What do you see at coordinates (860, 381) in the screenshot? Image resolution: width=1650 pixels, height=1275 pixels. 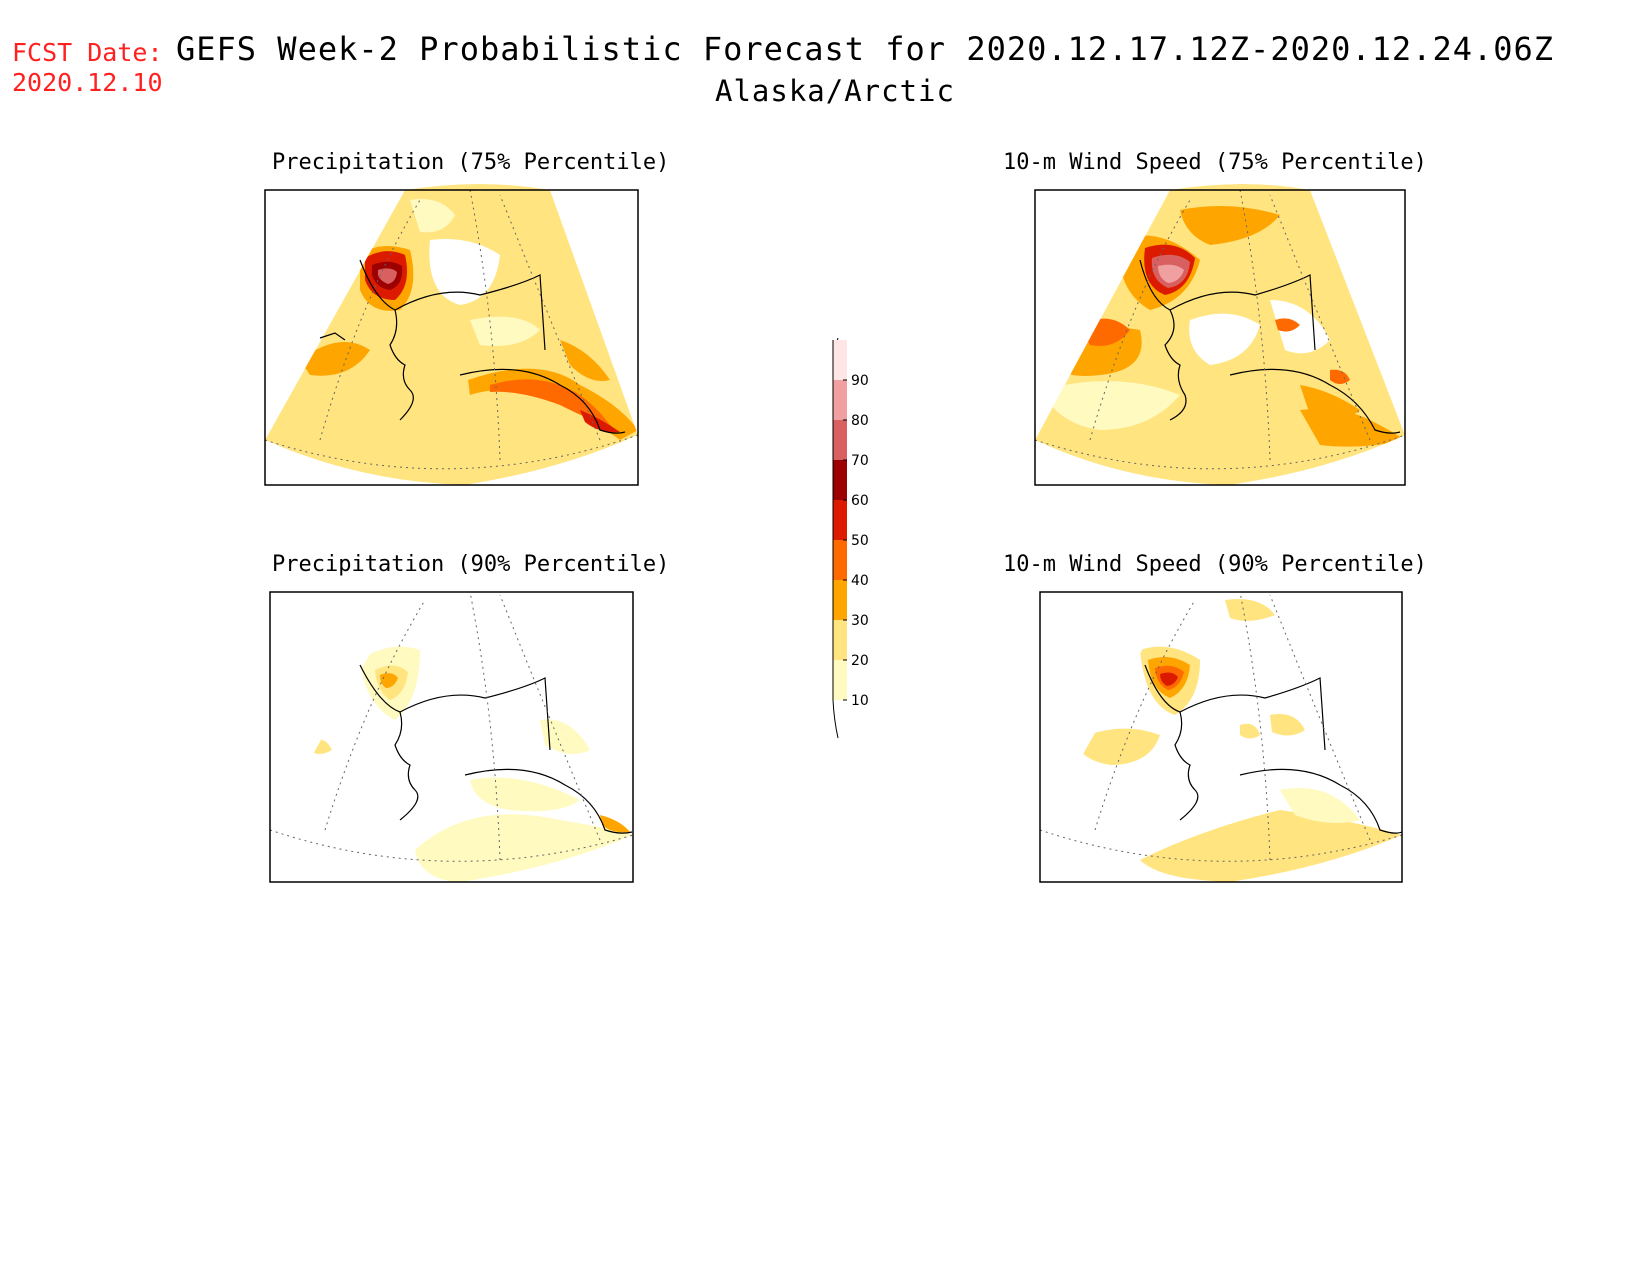 I see `colorbar-label-90: 90` at bounding box center [860, 381].